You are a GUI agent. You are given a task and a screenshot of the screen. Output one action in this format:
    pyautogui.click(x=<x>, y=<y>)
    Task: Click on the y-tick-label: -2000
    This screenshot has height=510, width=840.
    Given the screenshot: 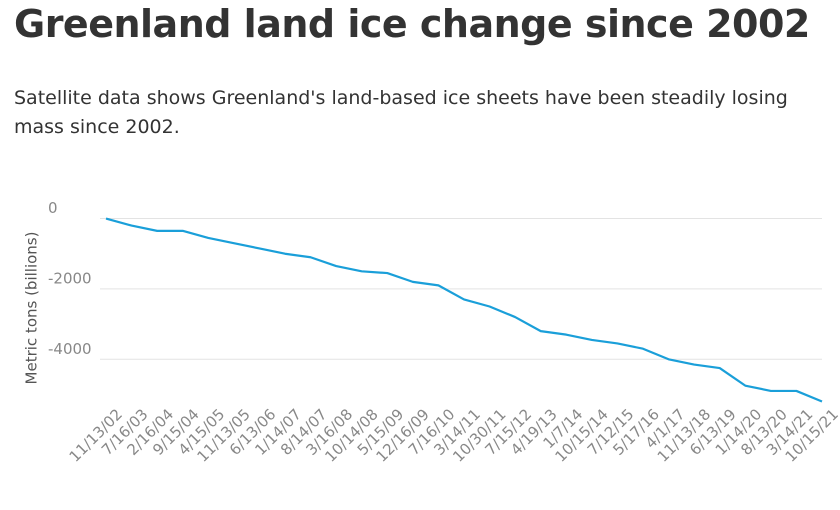 What is the action you would take?
    pyautogui.click(x=70, y=278)
    